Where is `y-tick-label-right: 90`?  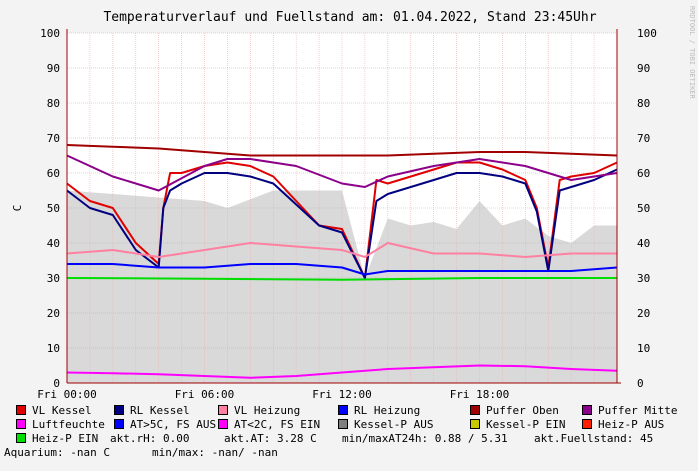
y-tick-label-right: 90 is located at coordinates (643, 68).